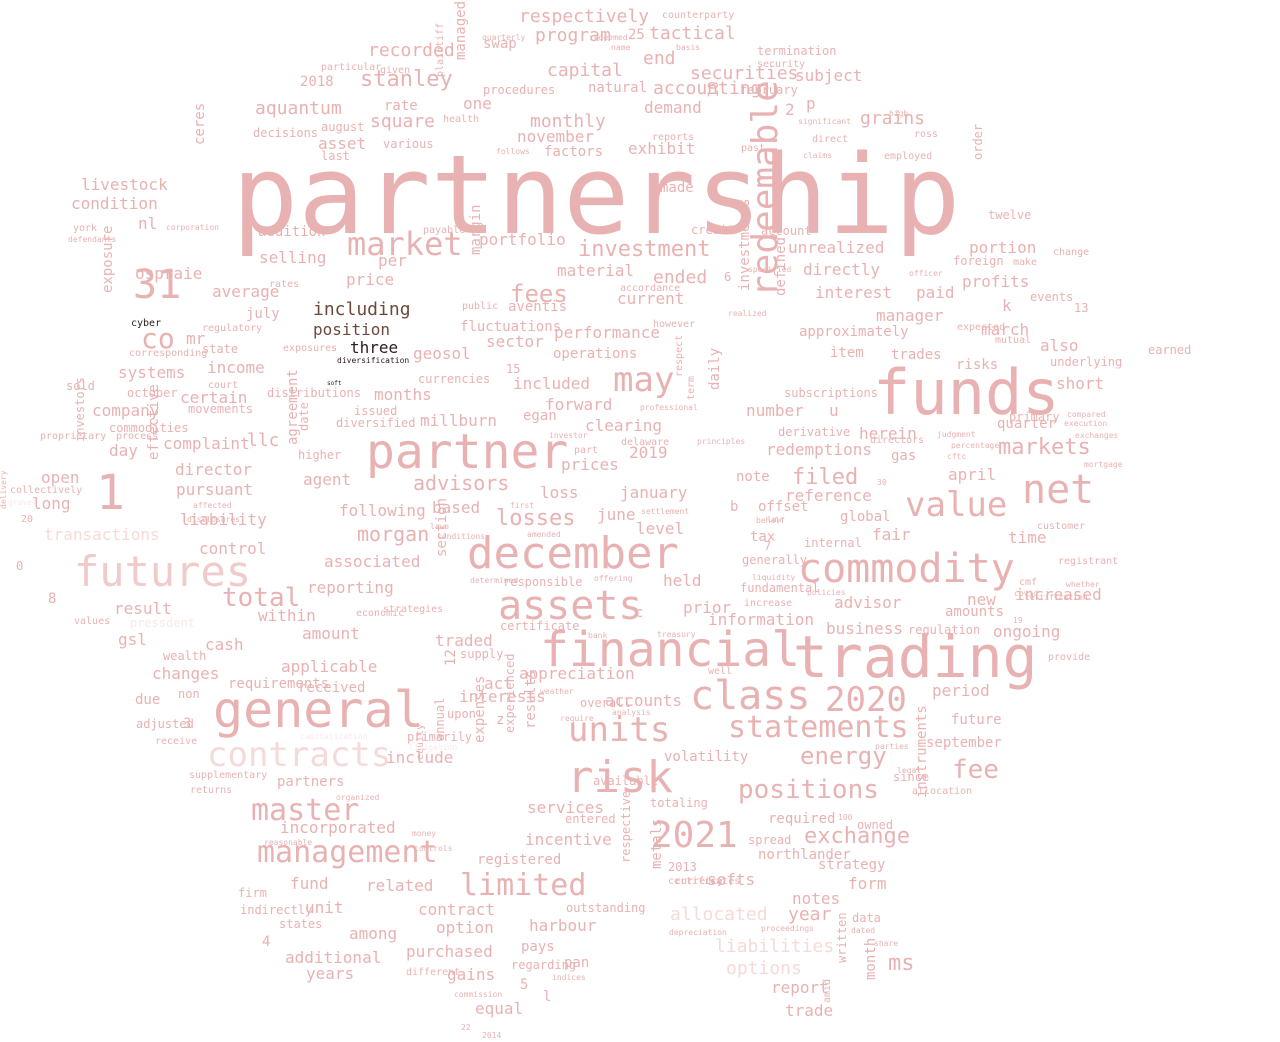 This screenshot has height=1042, width=1280. Describe the element at coordinates (631, 712) in the screenshot. I see `word-analysis: analysis` at that location.